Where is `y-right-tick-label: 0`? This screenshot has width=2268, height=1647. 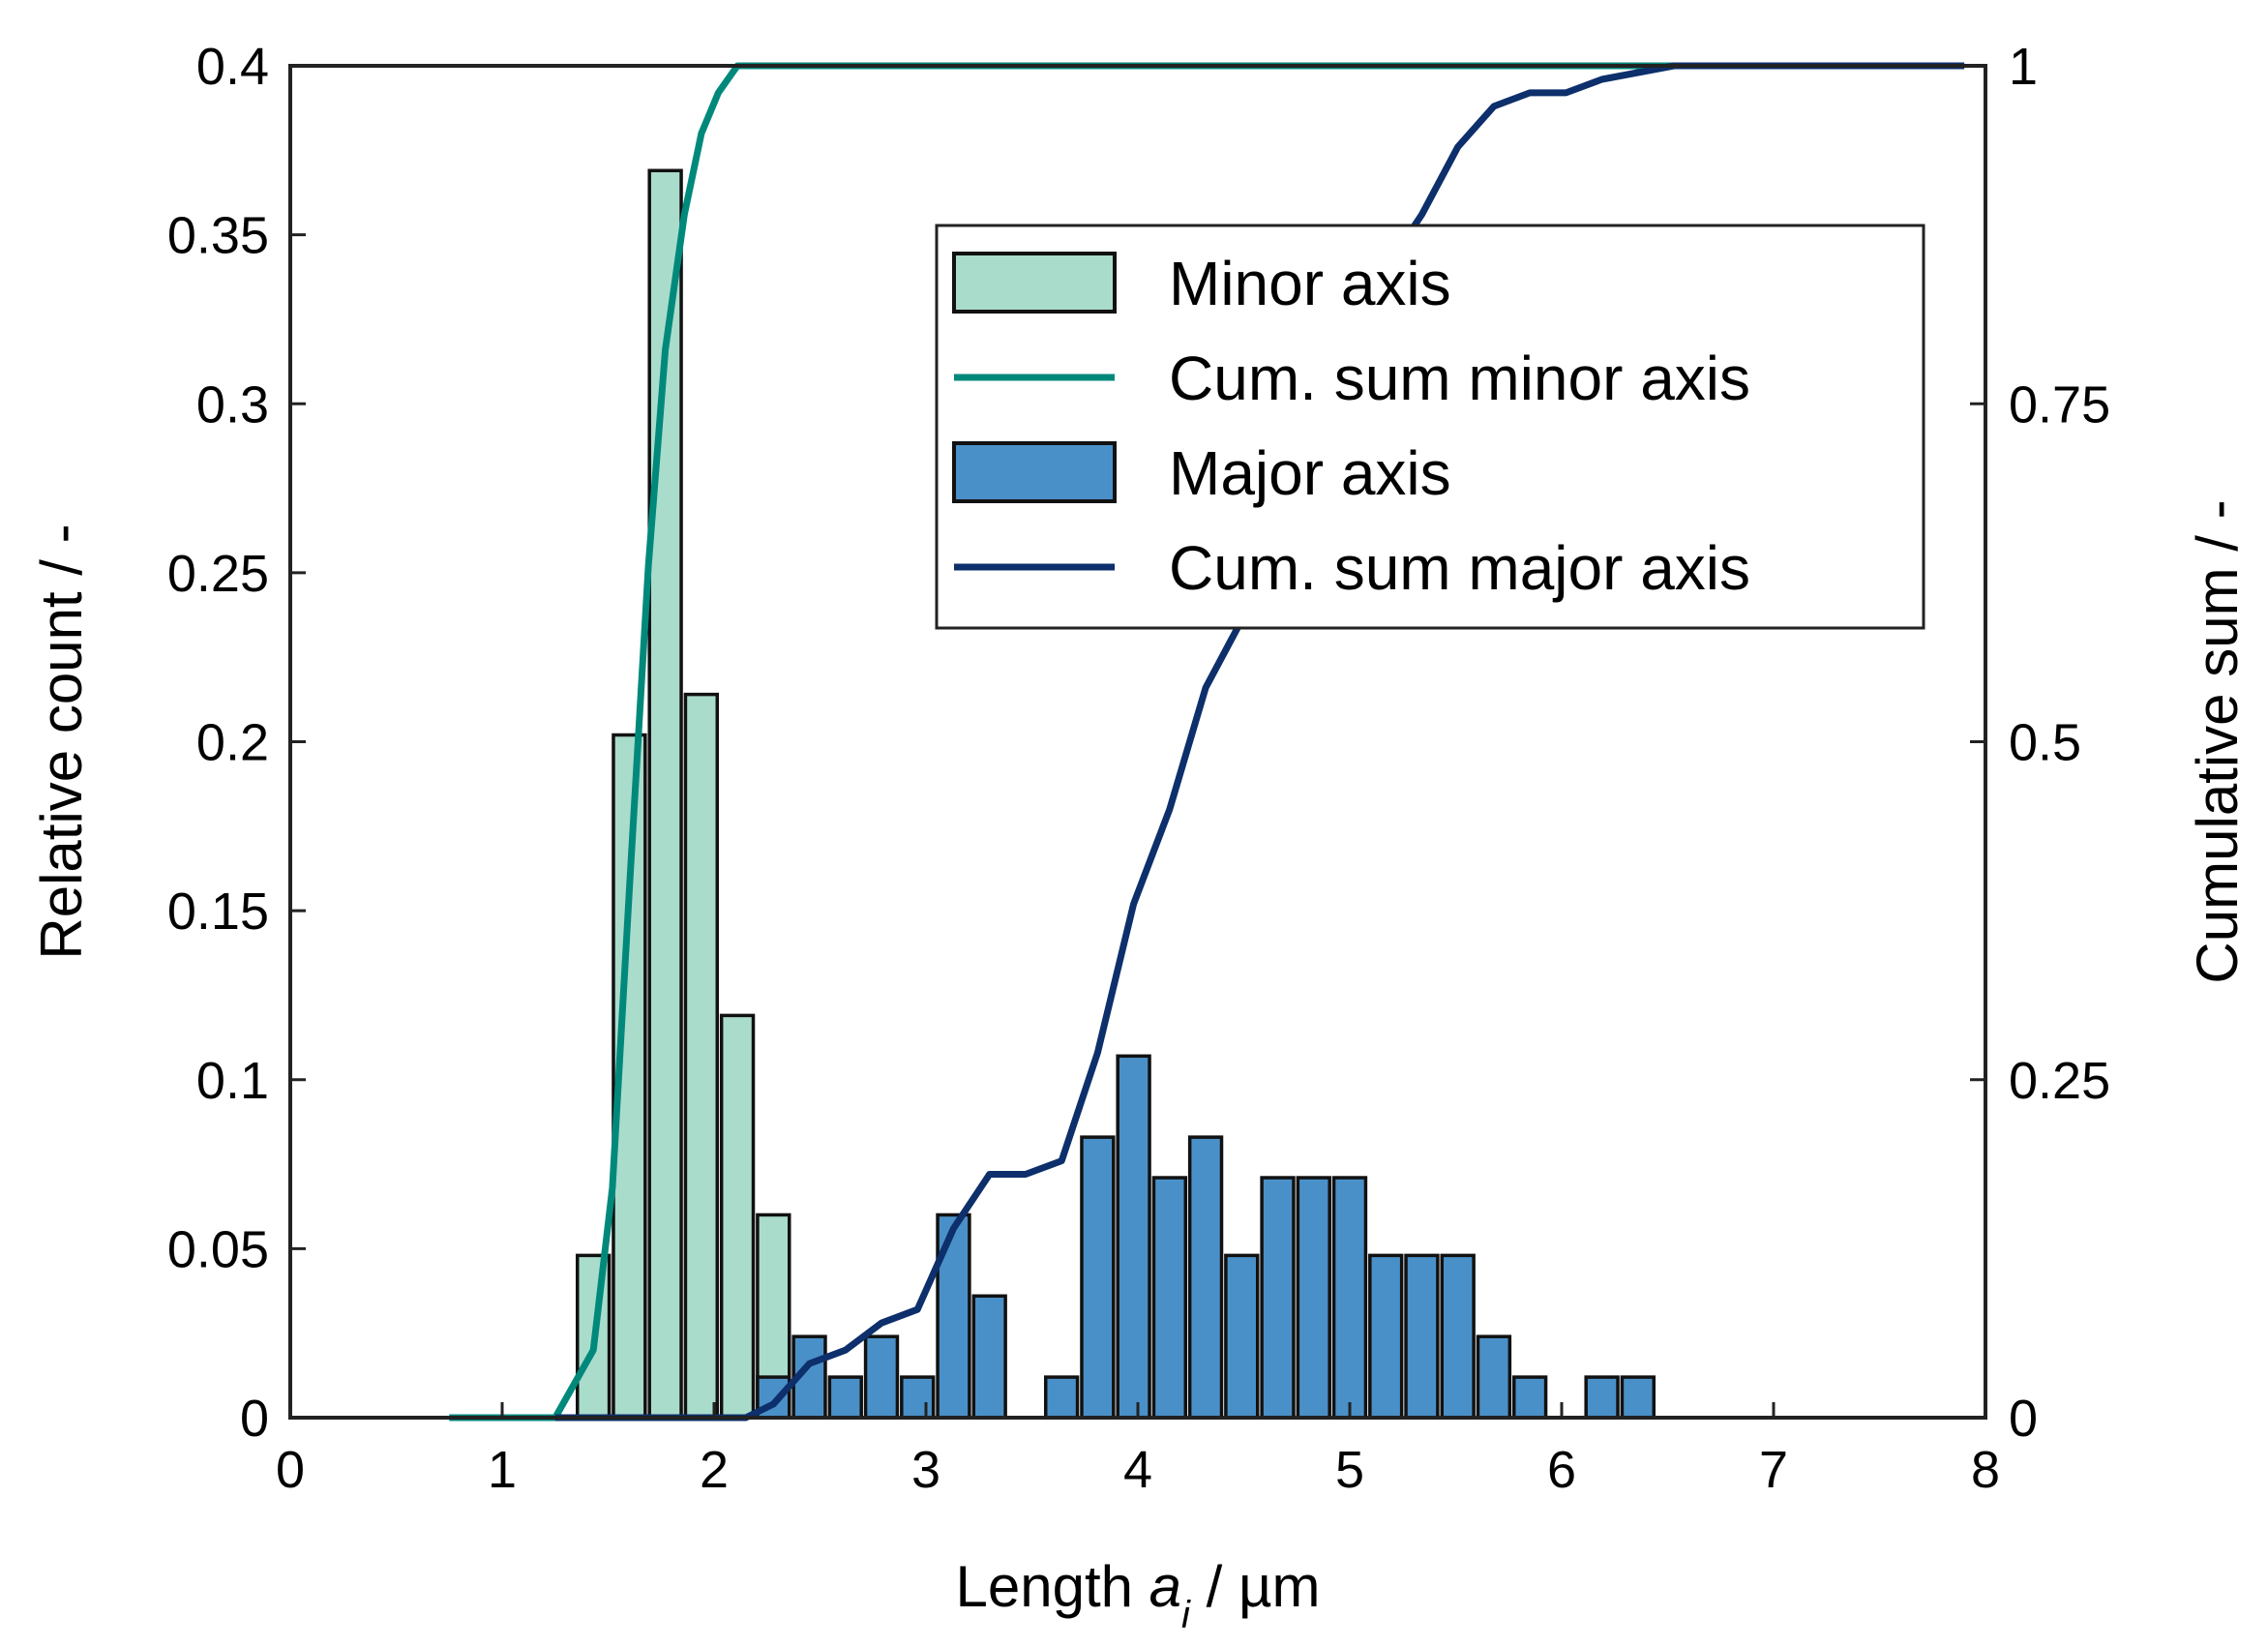
y-right-tick-label: 0 is located at coordinates (2023, 1419).